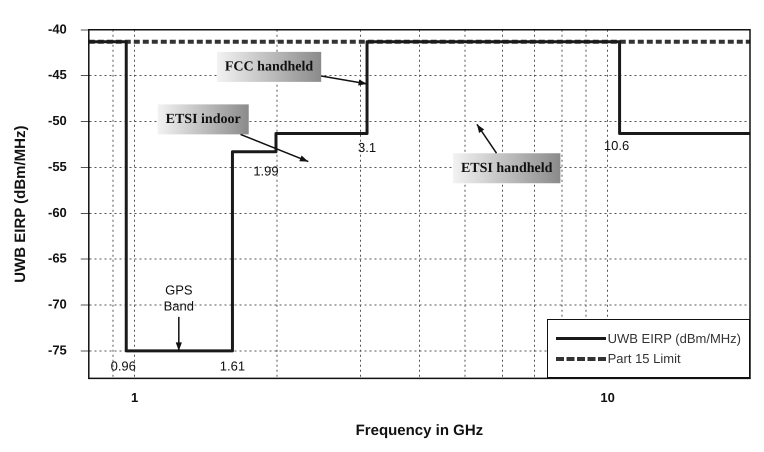 The width and height of the screenshot is (764, 452). I want to click on annotation: ETSI handheld, so click(506, 168).